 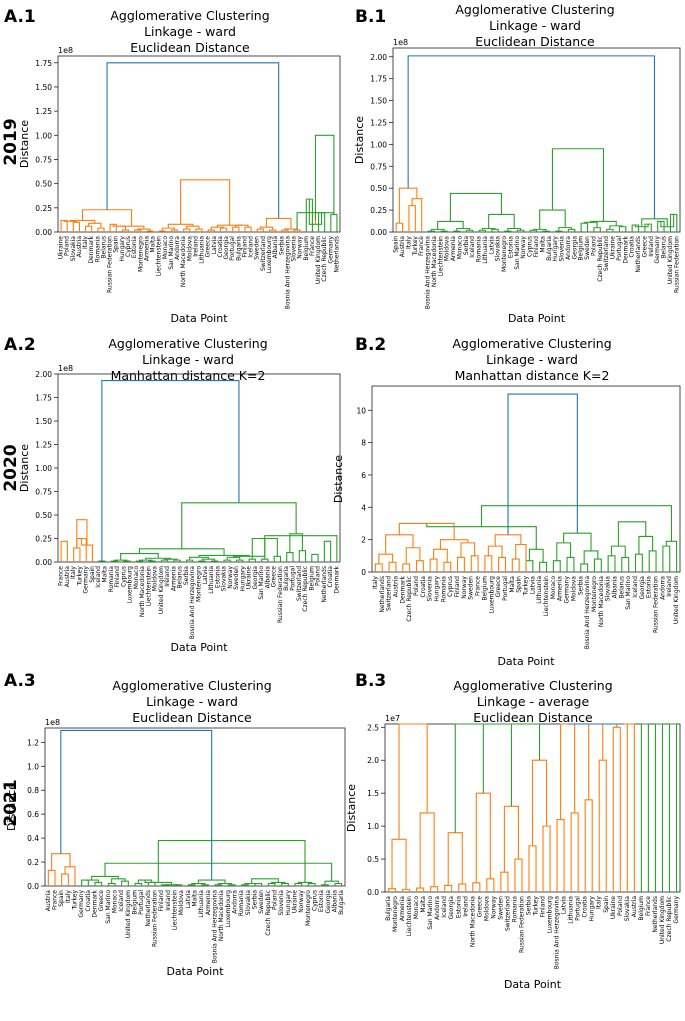 What do you see at coordinates (288, 903) in the screenshot?
I see `leaf-label: Hungary` at bounding box center [288, 903].